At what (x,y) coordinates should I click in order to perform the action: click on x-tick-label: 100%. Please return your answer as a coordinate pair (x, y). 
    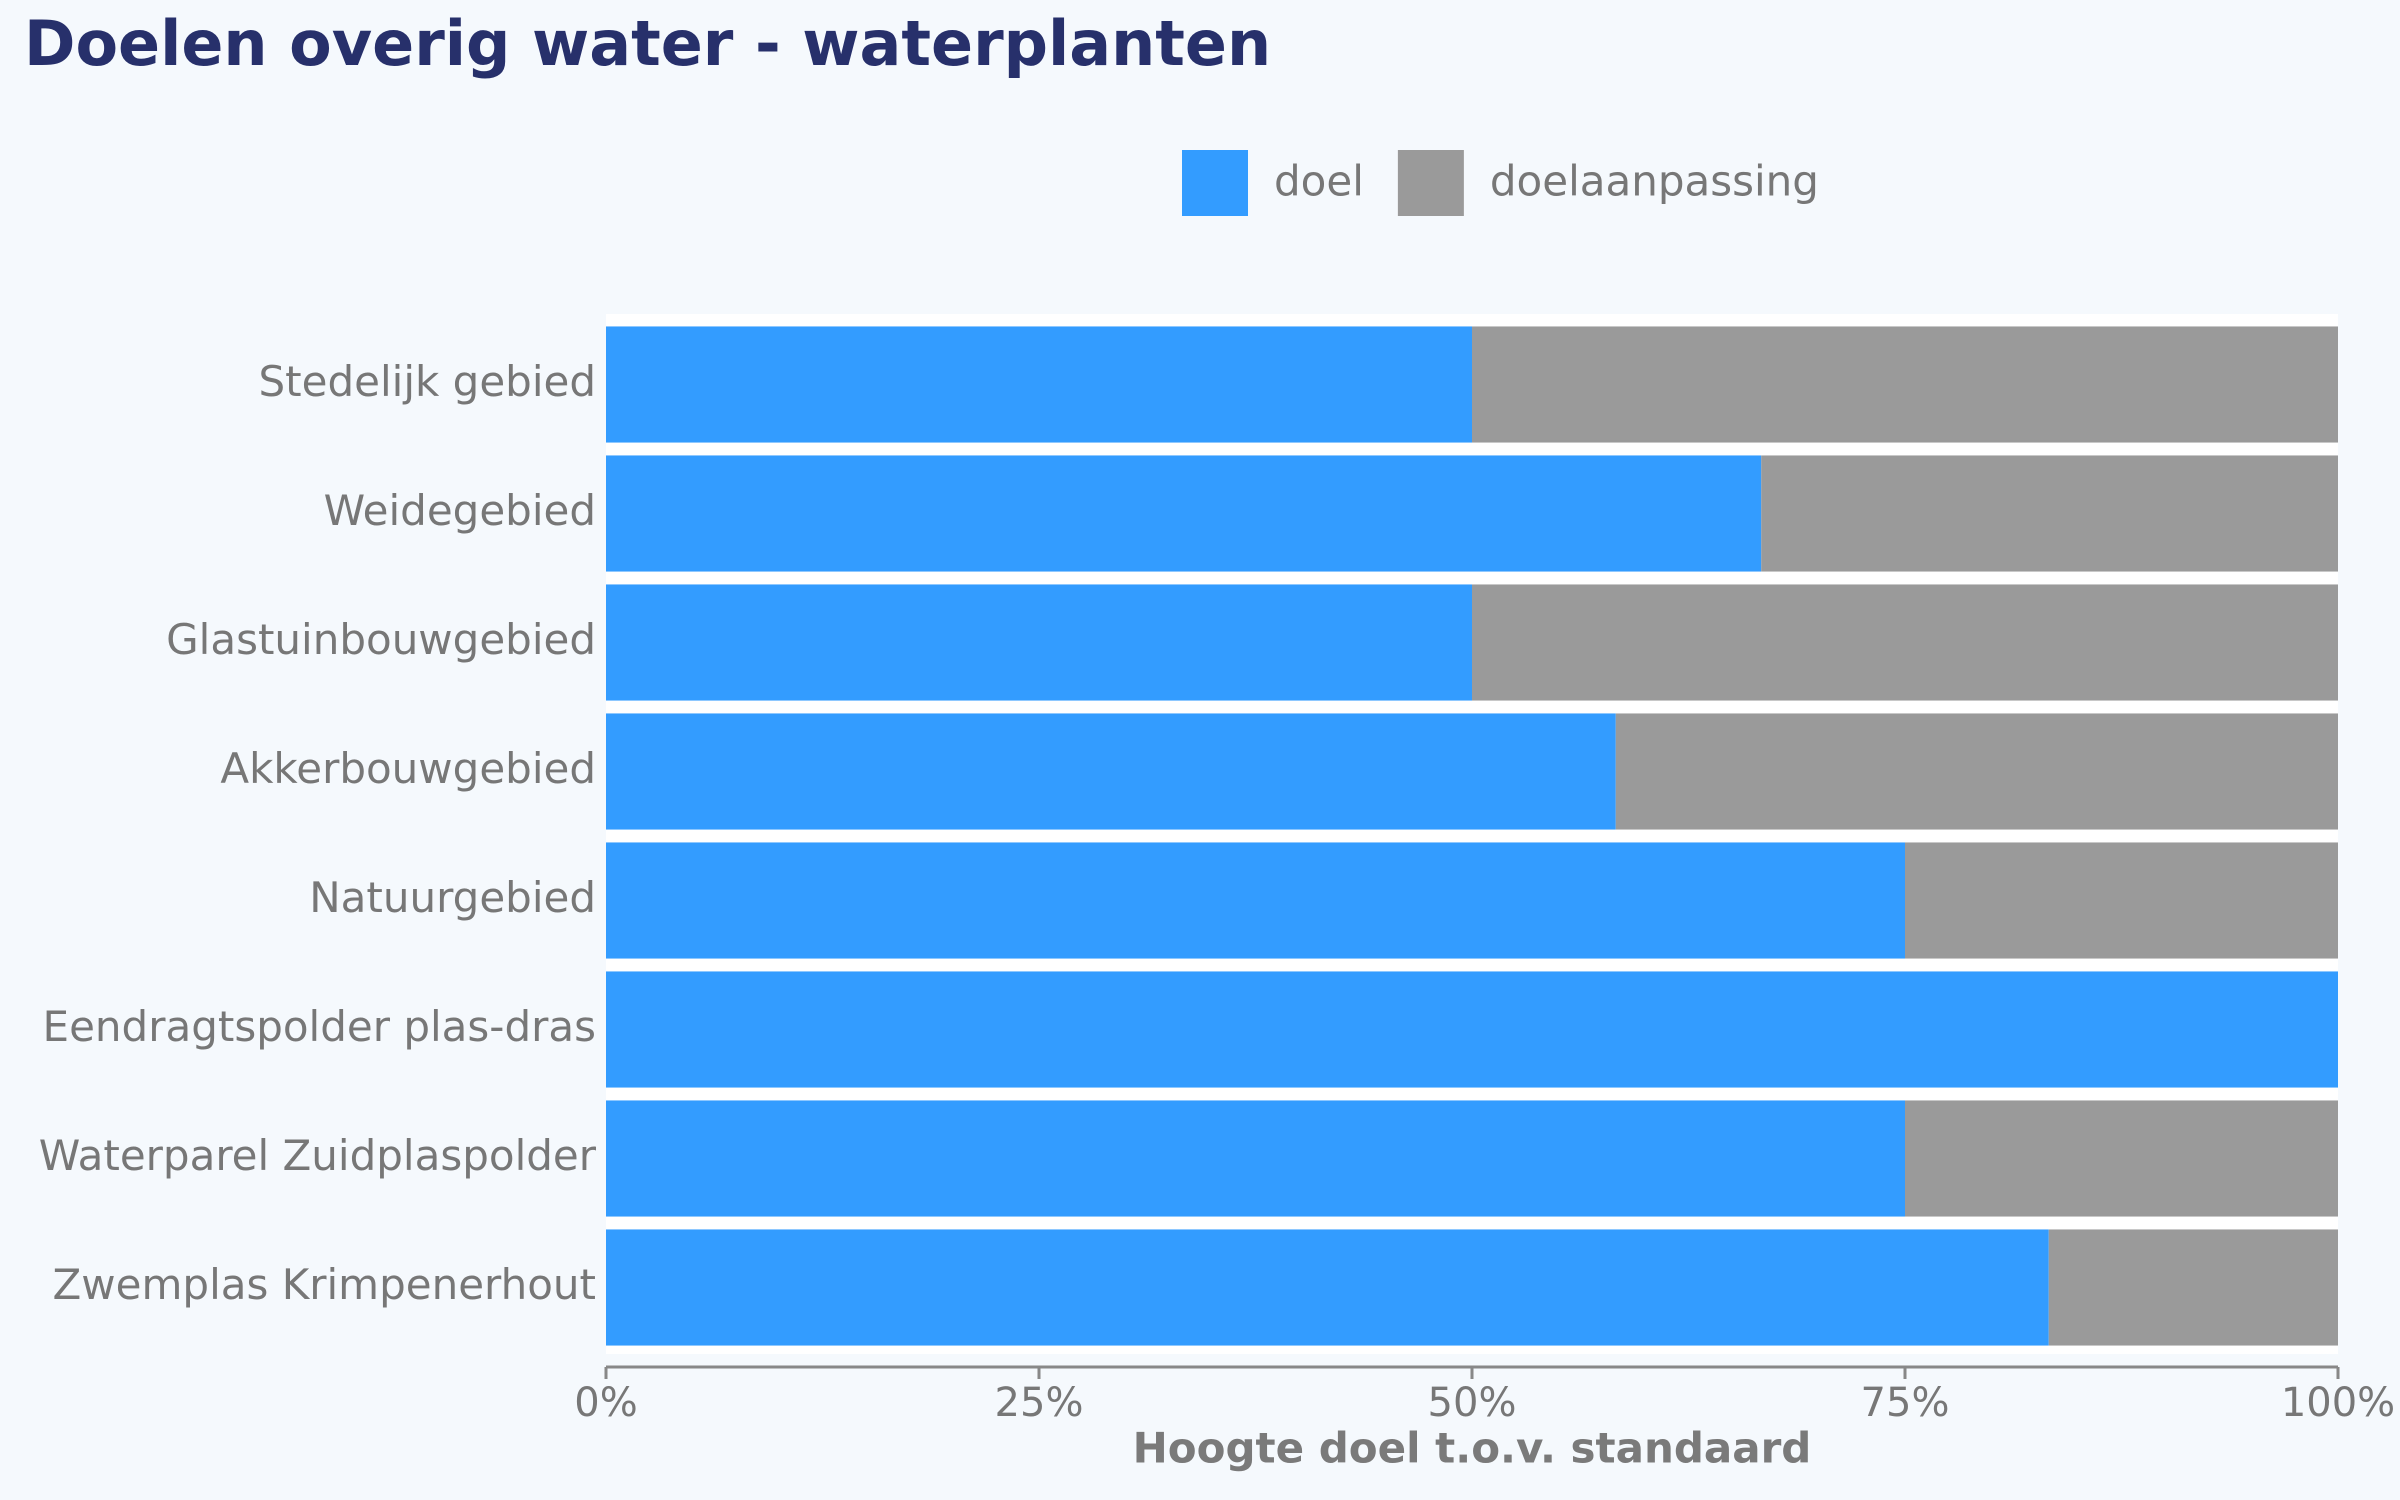
    Looking at the image, I should click on (2338, 1403).